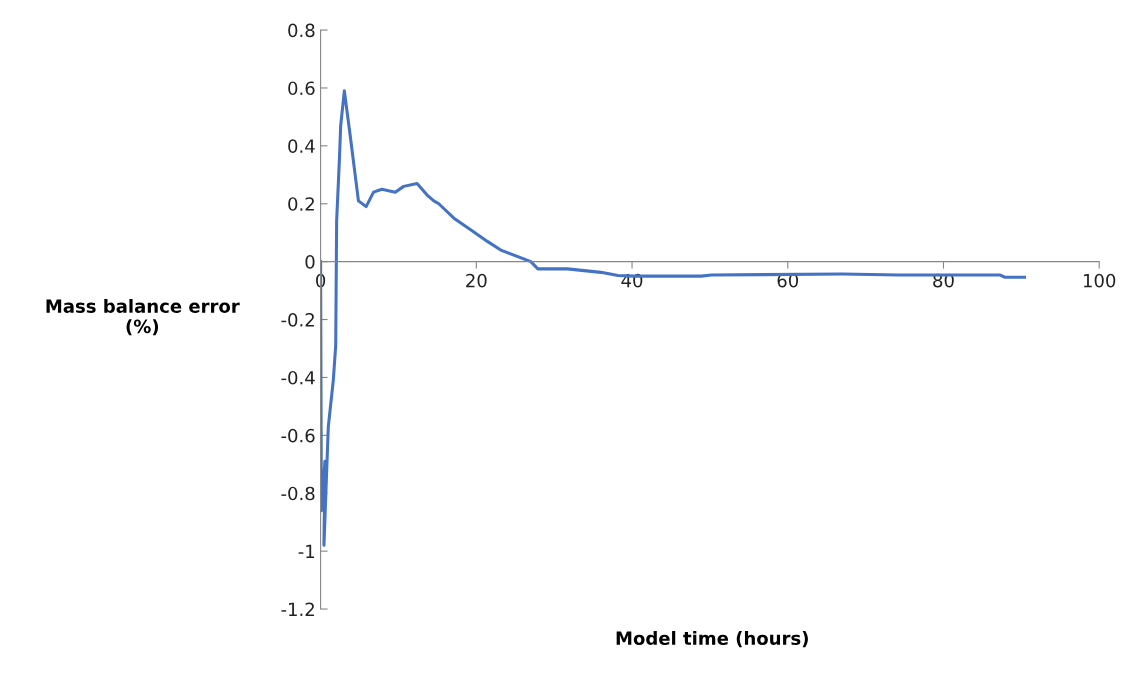  Describe the element at coordinates (143, 317) in the screenshot. I see `y-axis-title: Mass balance error (%)` at that location.